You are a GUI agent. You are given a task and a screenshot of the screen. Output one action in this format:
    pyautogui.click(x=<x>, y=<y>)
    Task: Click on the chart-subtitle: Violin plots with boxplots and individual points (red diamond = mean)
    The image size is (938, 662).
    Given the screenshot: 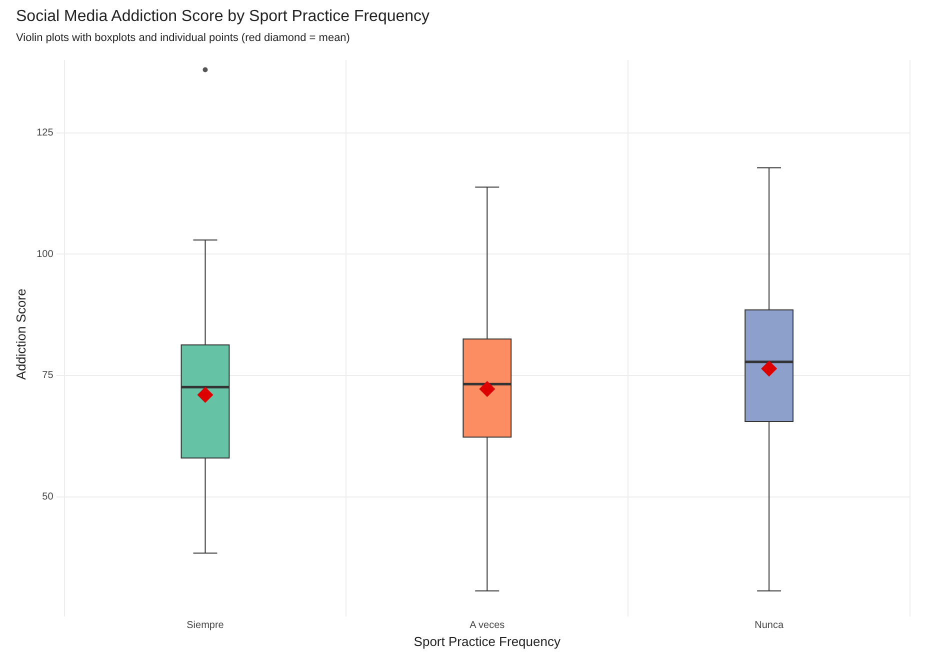 What is the action you would take?
    pyautogui.click(x=183, y=38)
    